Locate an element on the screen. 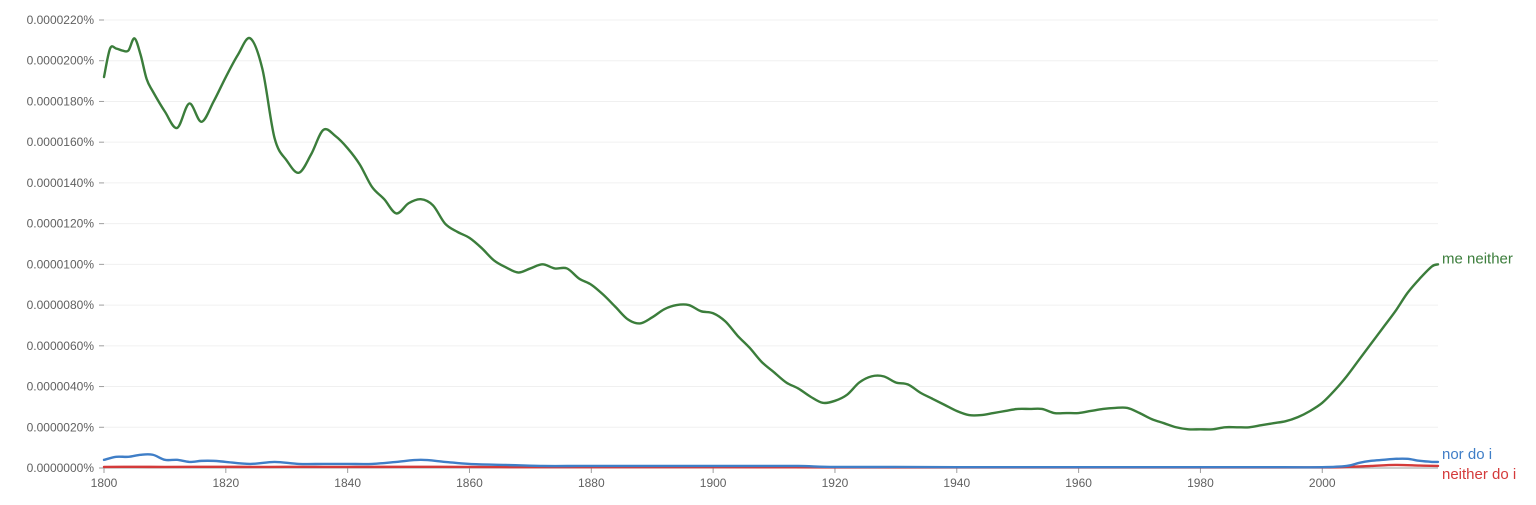 The width and height of the screenshot is (1536, 505). series-line-nor-do-i is located at coordinates (771, 461).